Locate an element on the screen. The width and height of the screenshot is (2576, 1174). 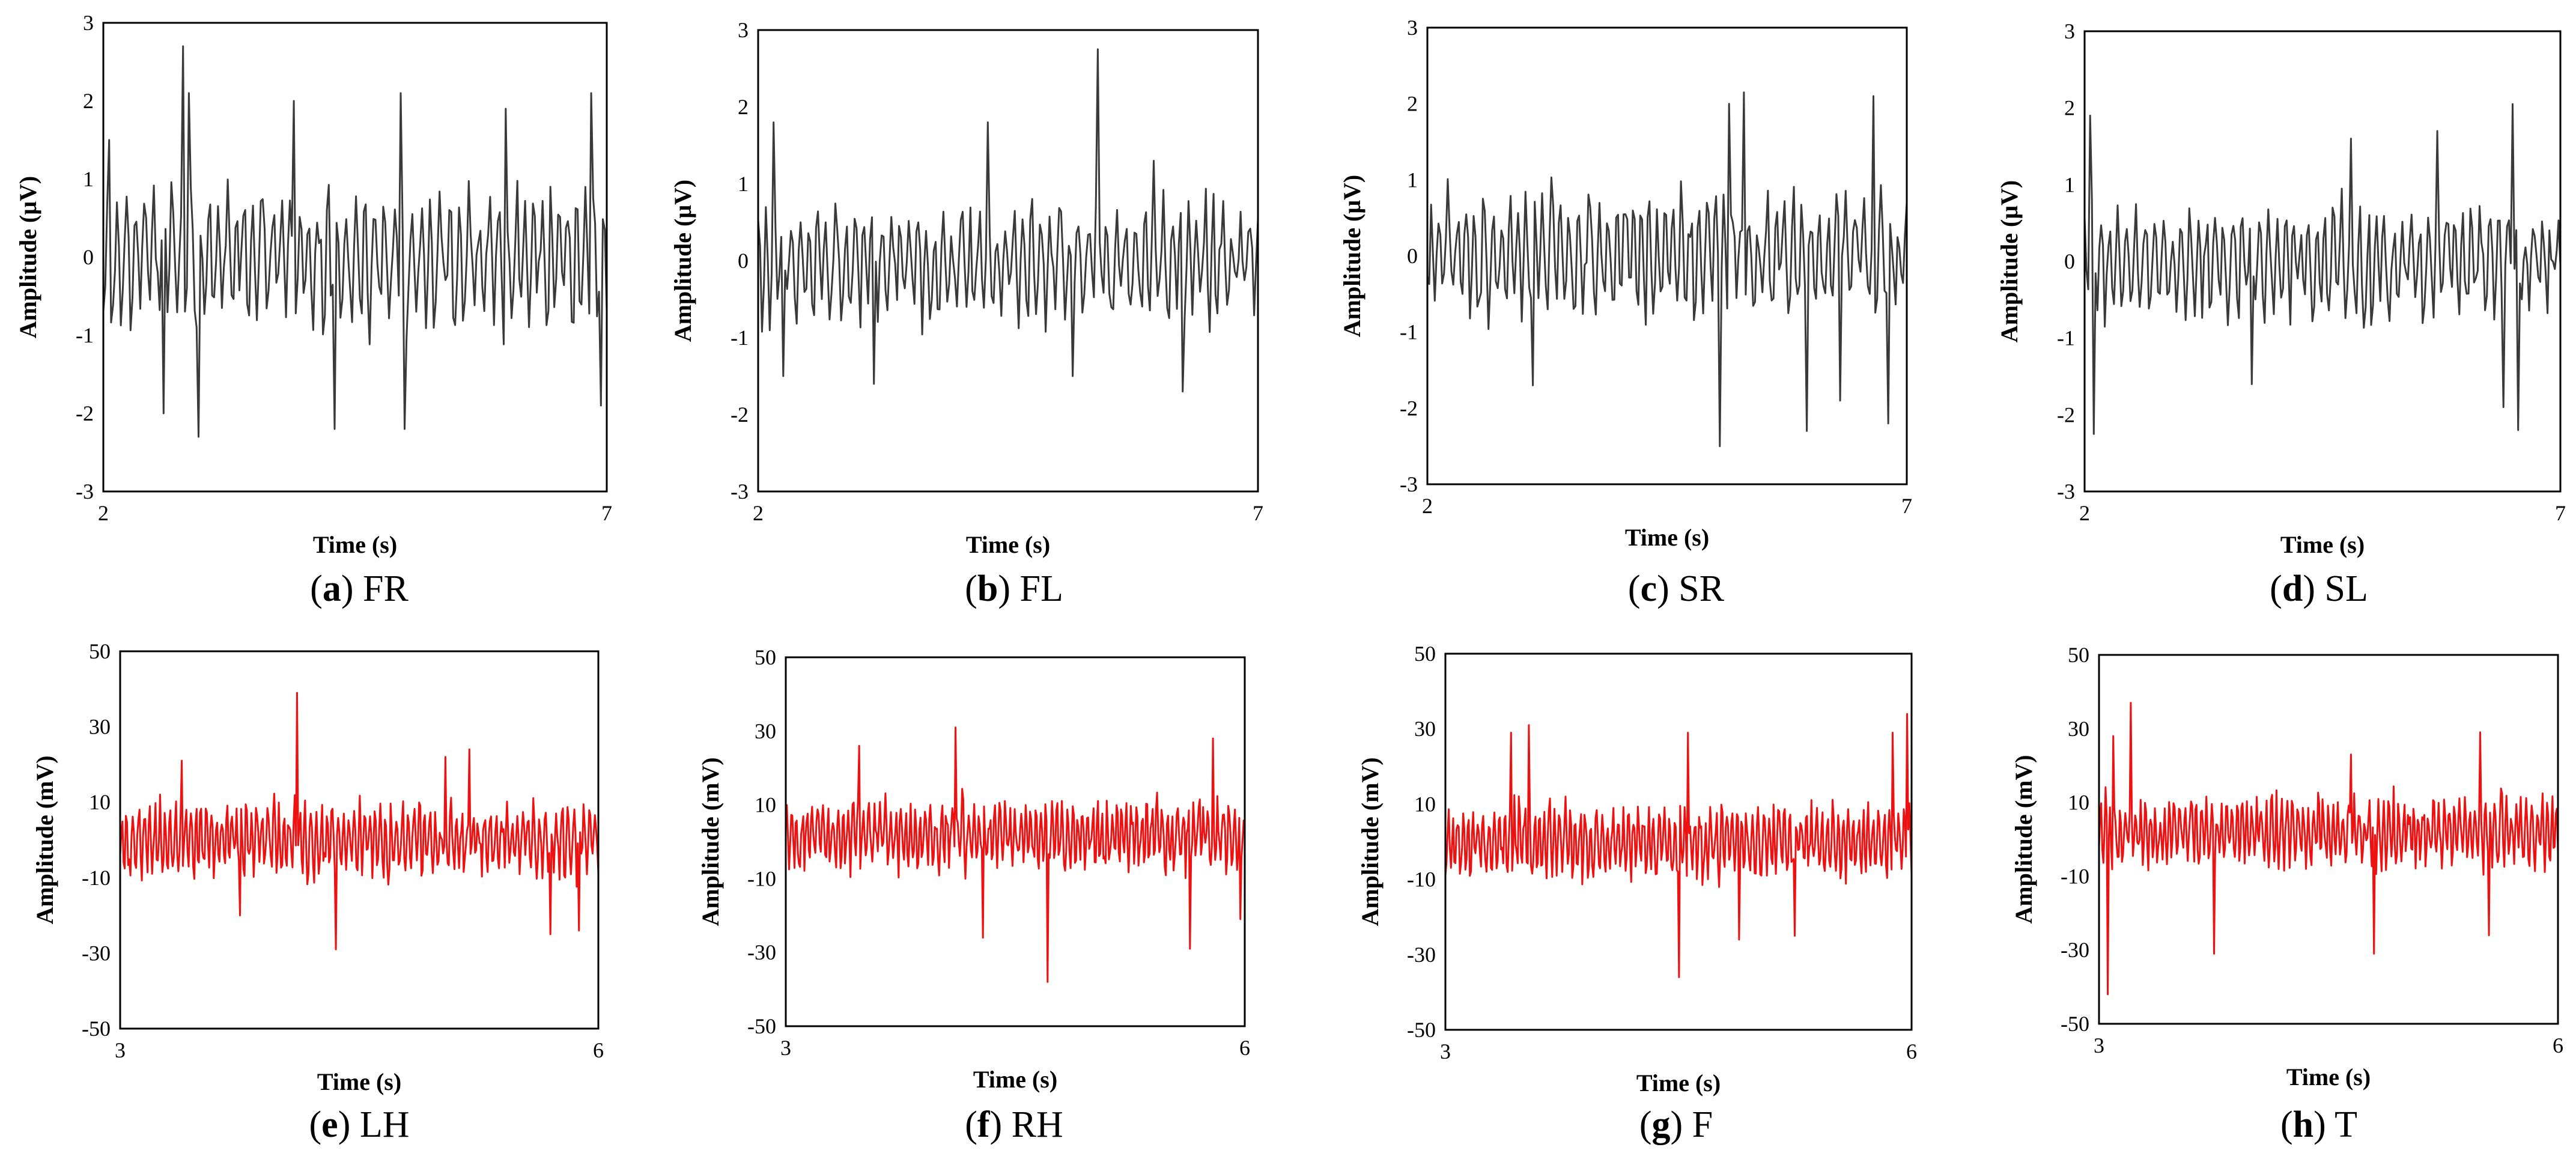
panel-caption: (a) FR is located at coordinates (360, 589).